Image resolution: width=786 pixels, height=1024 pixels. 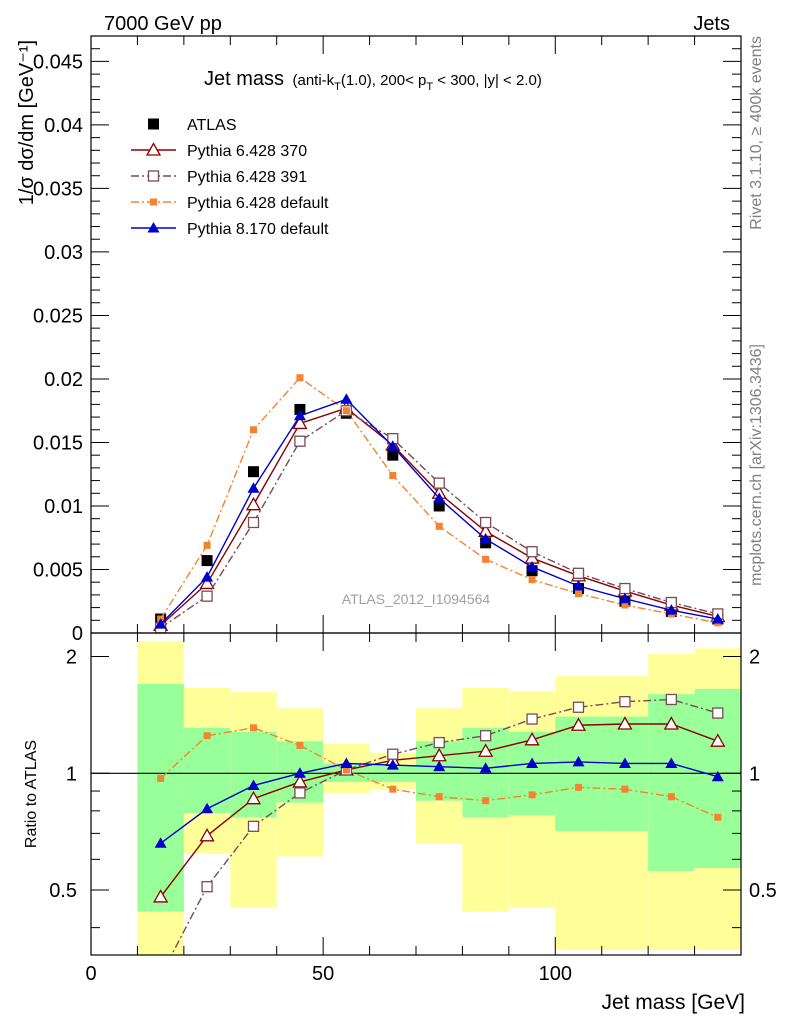 I want to click on ratio-ytick-label-right: 2, so click(x=754, y=658).